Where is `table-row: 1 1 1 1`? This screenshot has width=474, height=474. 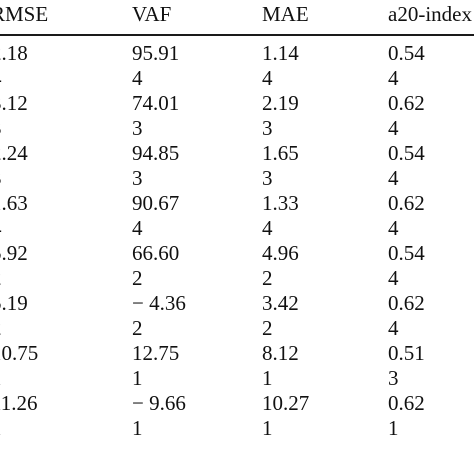
table-row: 1 1 1 1 is located at coordinates (237, 428).